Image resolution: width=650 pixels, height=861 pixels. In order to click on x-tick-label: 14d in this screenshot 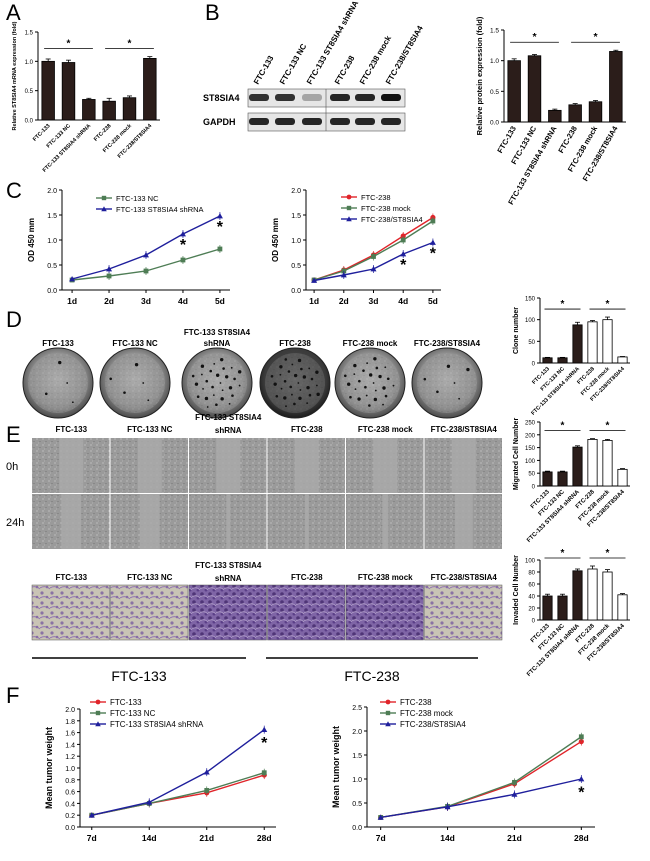, I will do `click(447, 838)`.